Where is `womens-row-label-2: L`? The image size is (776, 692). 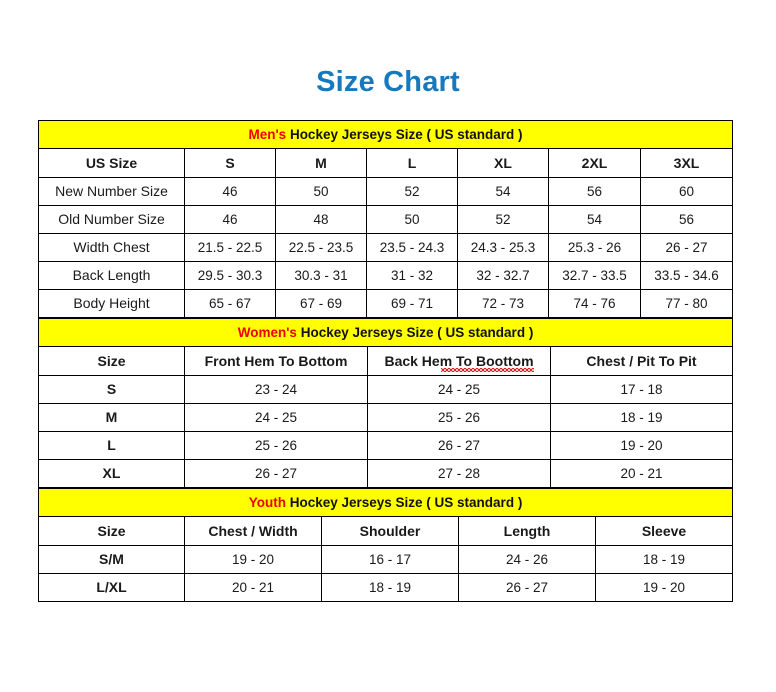
womens-row-label-2: L is located at coordinates (111, 445).